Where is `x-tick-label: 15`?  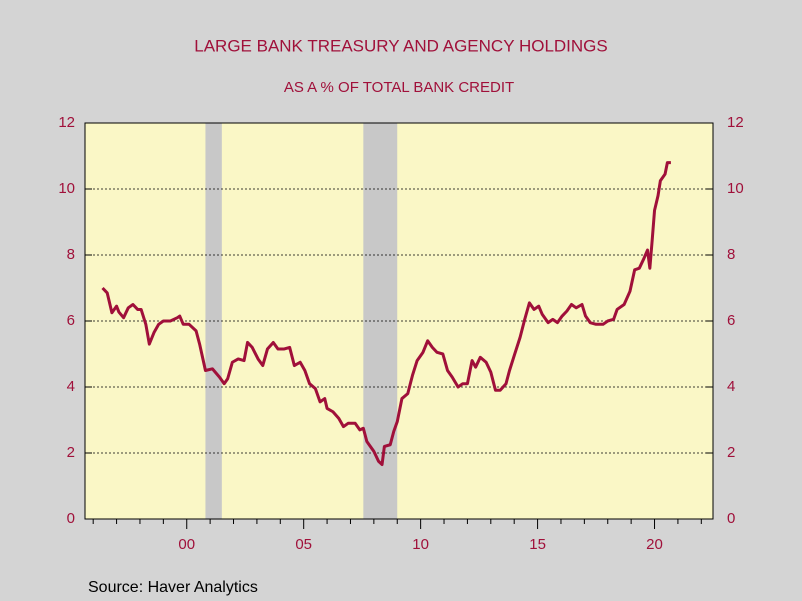
x-tick-label: 15 is located at coordinates (537, 544).